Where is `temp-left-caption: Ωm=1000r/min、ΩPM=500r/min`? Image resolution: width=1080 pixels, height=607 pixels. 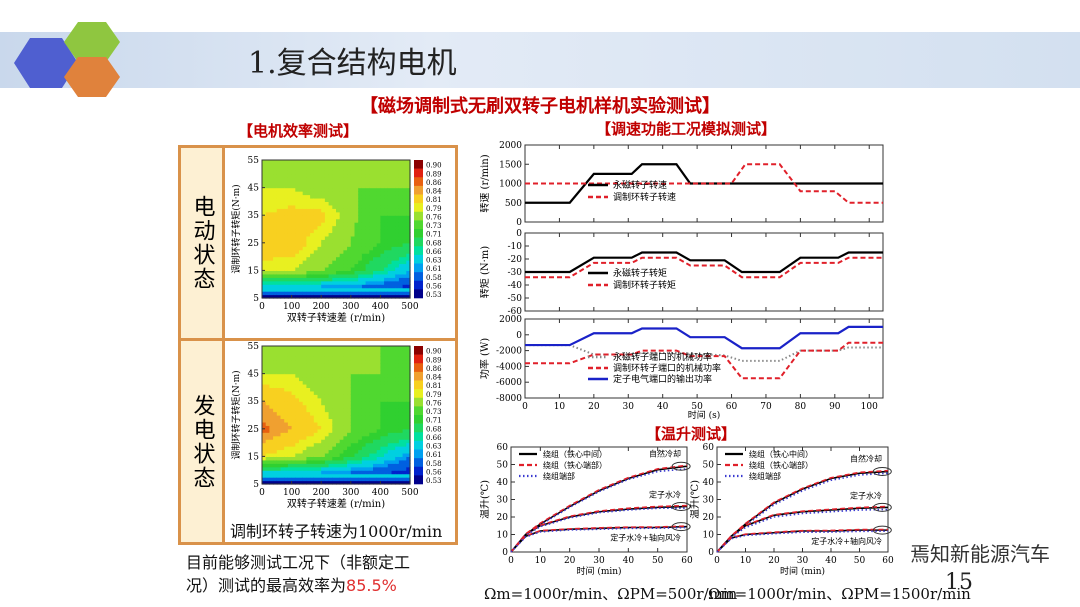
temp-left-caption: Ωm=1000r/min、ΩPM=500r/min is located at coordinates (611, 594).